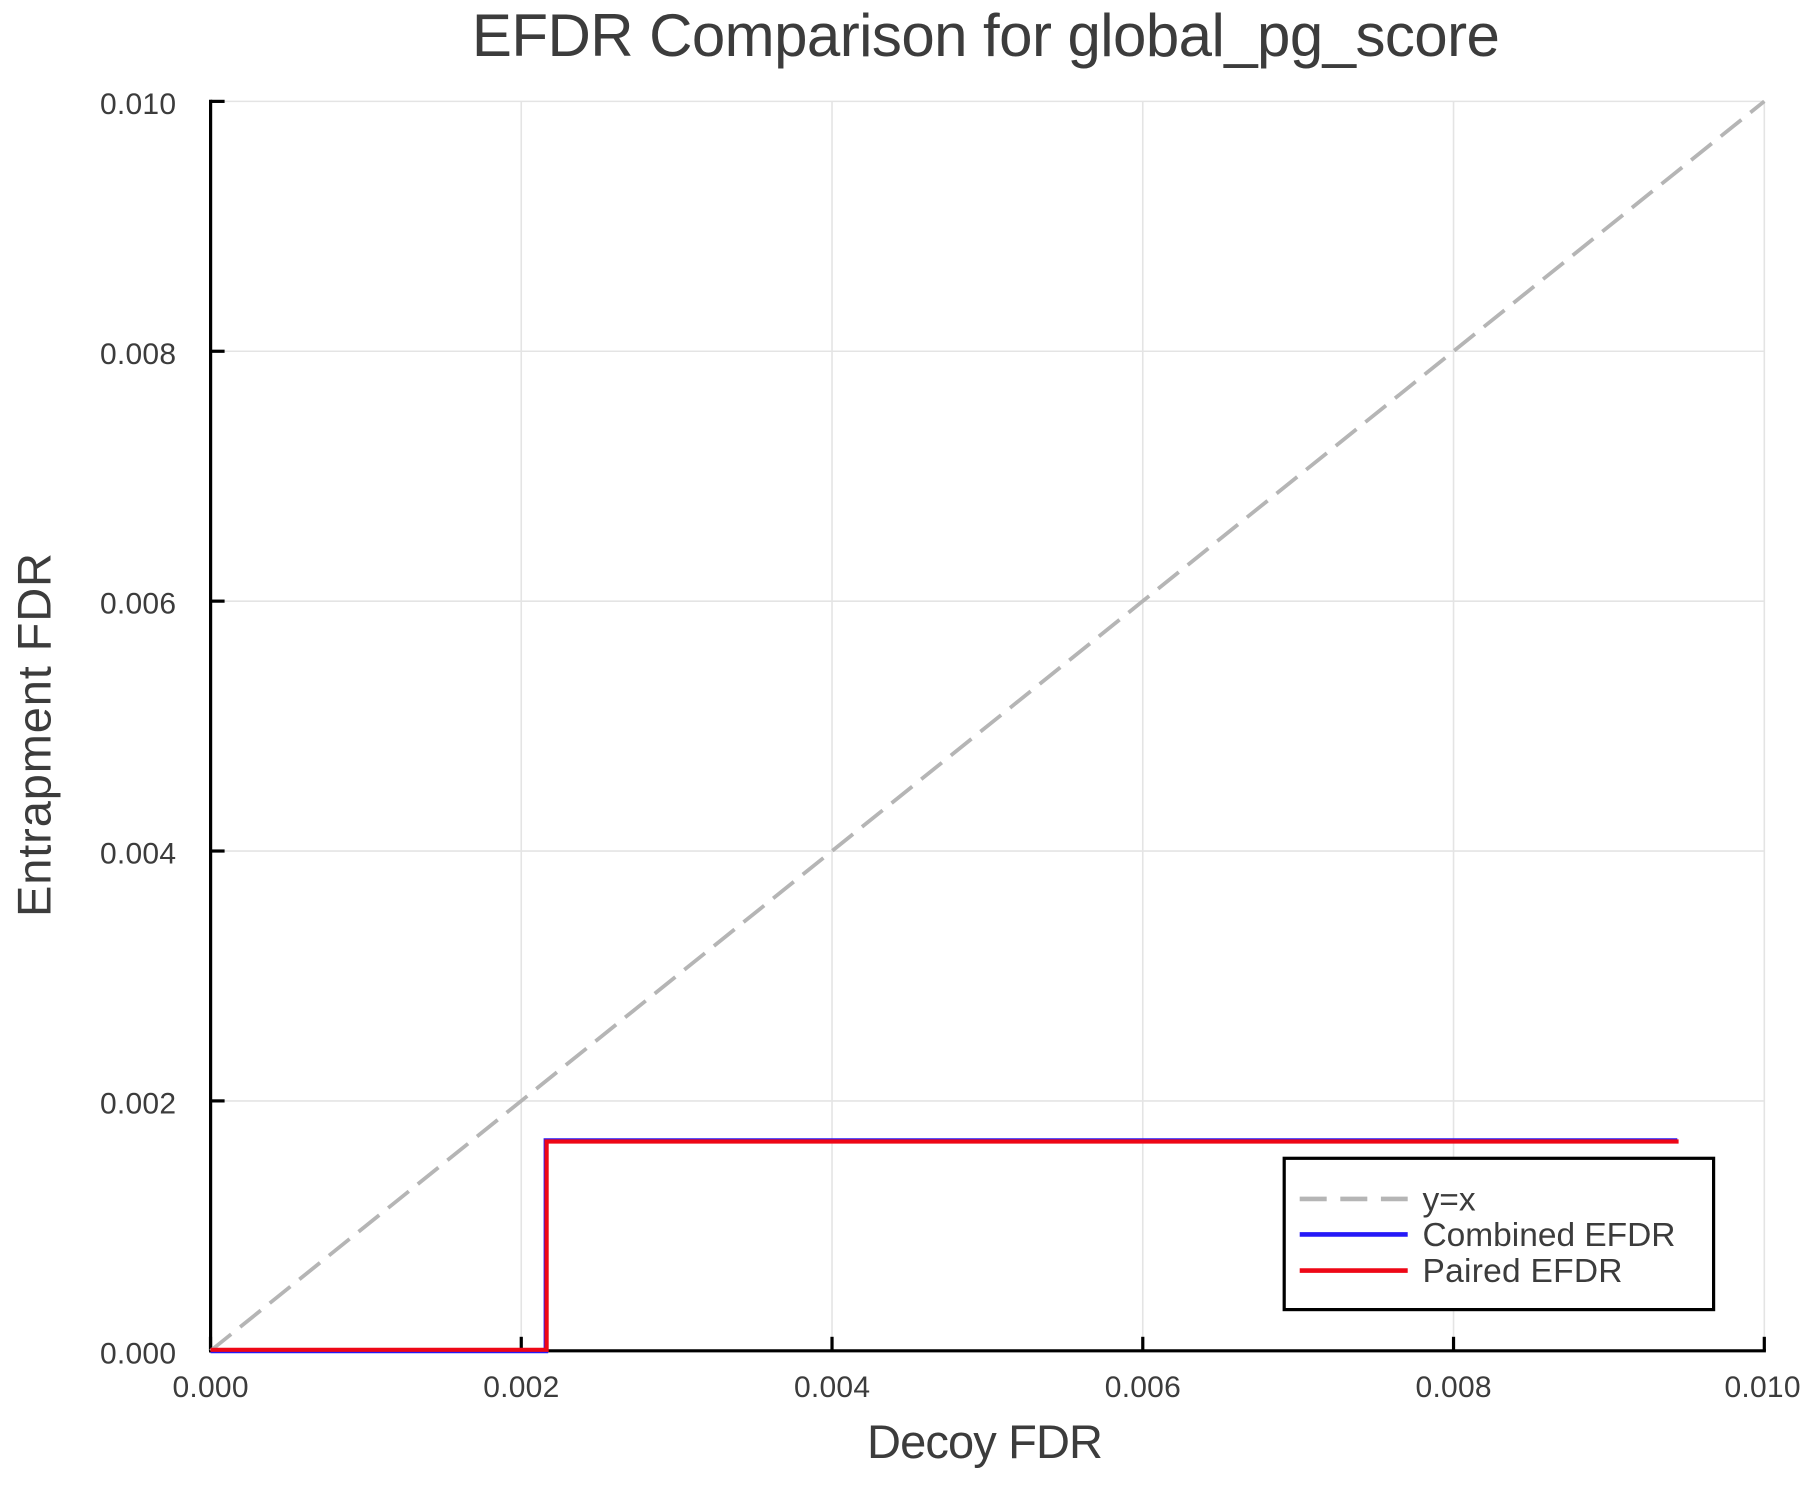  I want to click on svg-text: y=x, so click(1449, 1199).